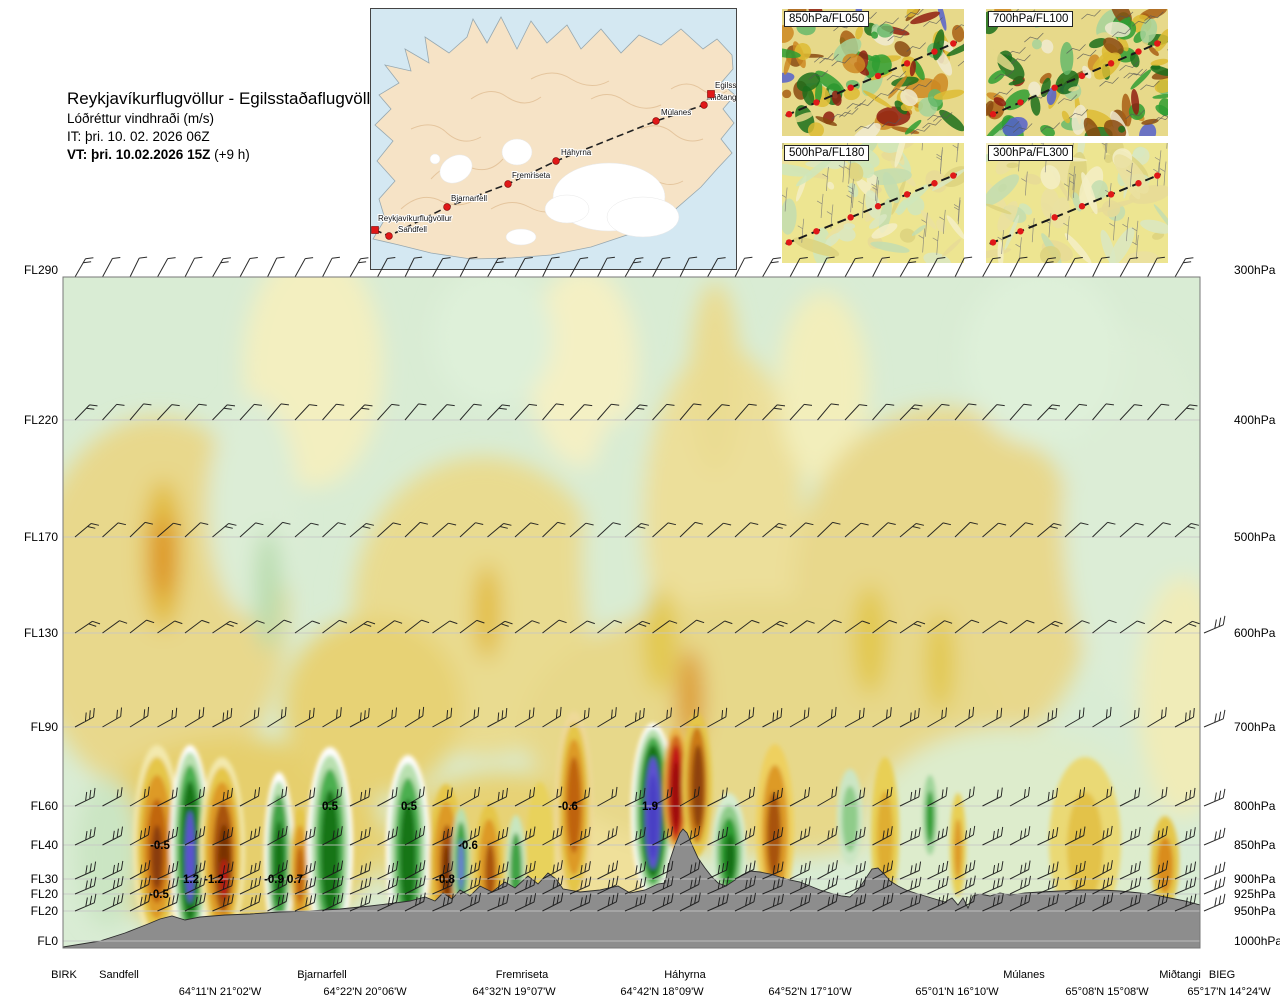  I want to click on flight-level-label: FL170, so click(40, 537).